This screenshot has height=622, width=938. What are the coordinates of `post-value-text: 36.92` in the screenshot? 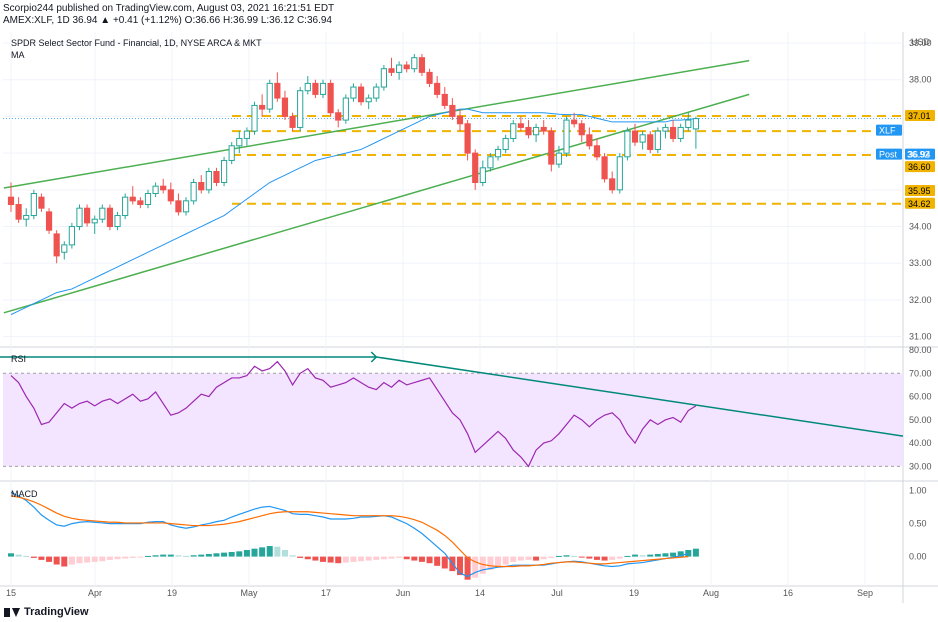 It's located at (918, 155).